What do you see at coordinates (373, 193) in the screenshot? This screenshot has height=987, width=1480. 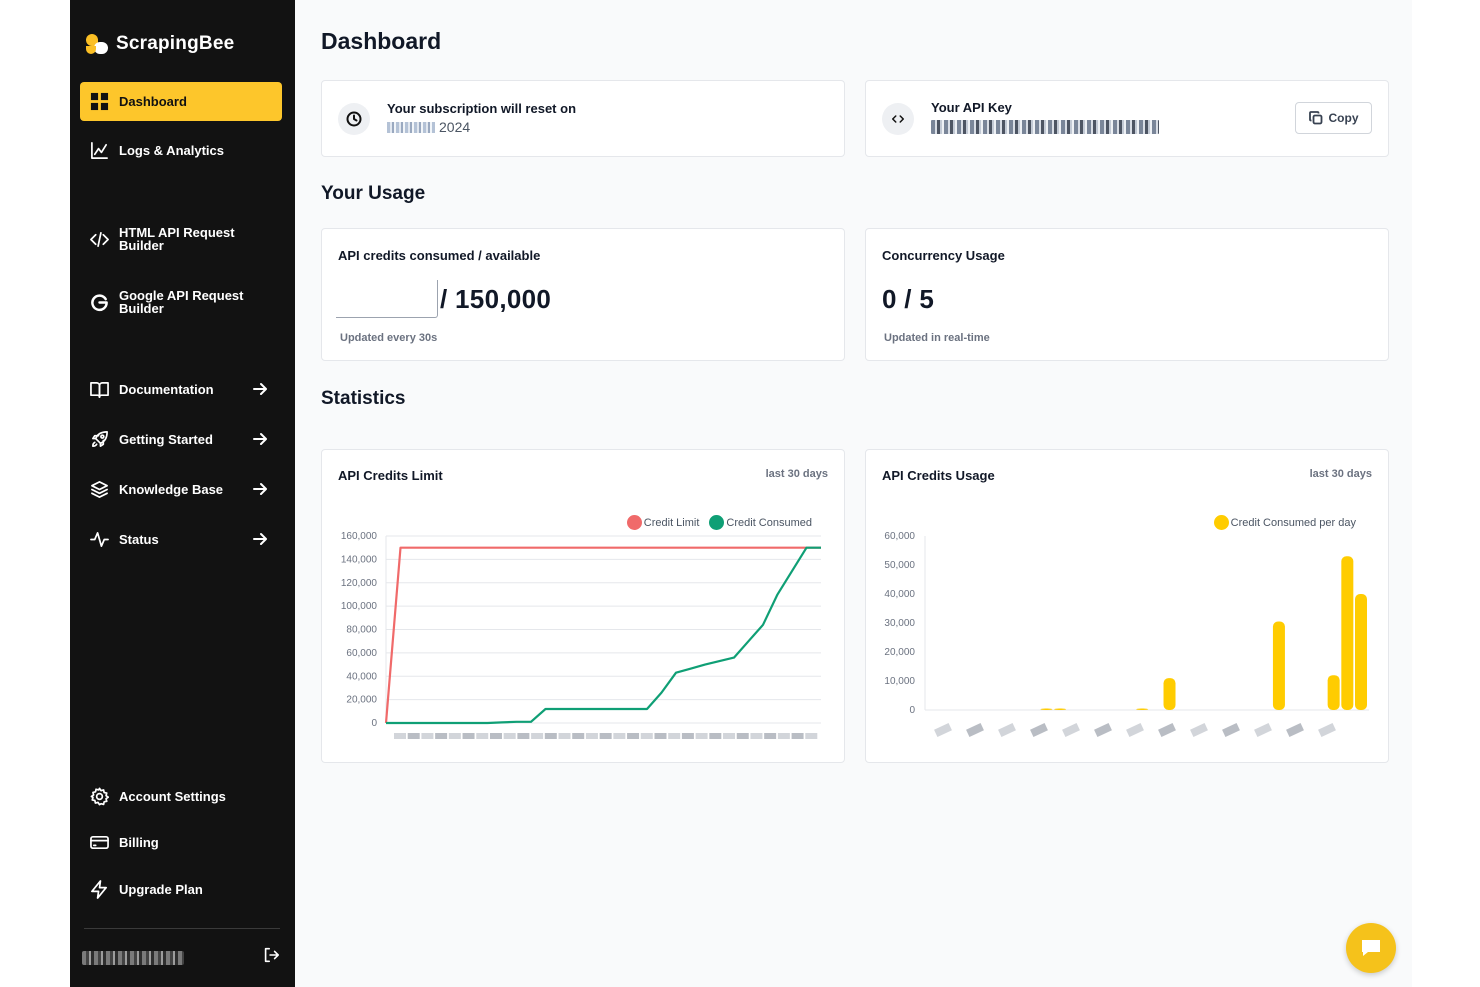 I see `usage-heading: Your Usage` at bounding box center [373, 193].